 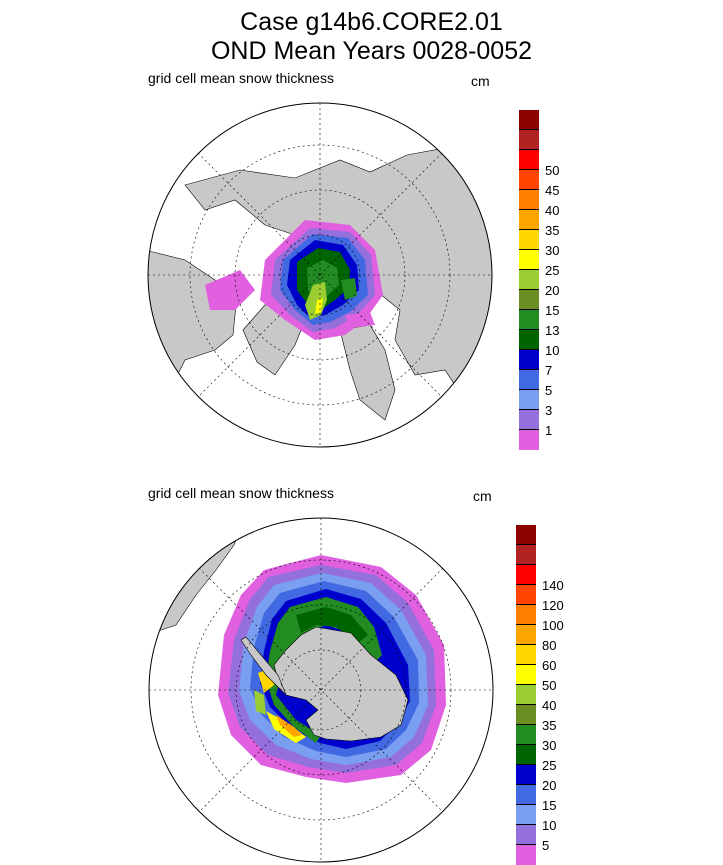 What do you see at coordinates (338, 274) in the screenshot?
I see `north-land-eurasia` at bounding box center [338, 274].